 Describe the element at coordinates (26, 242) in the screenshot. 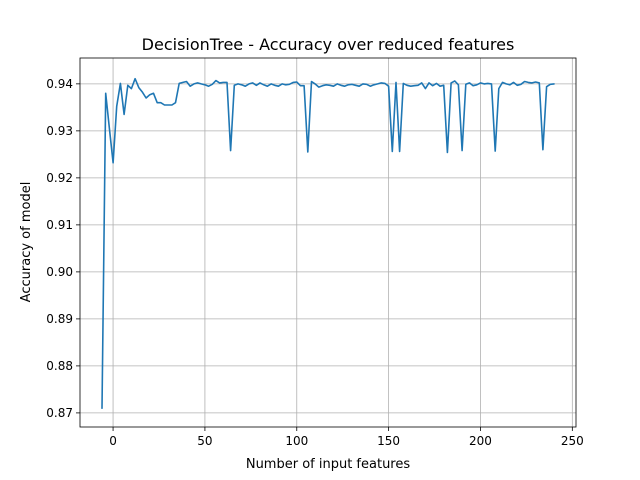

I see `y-axis-label: Accuracy of model` at that location.